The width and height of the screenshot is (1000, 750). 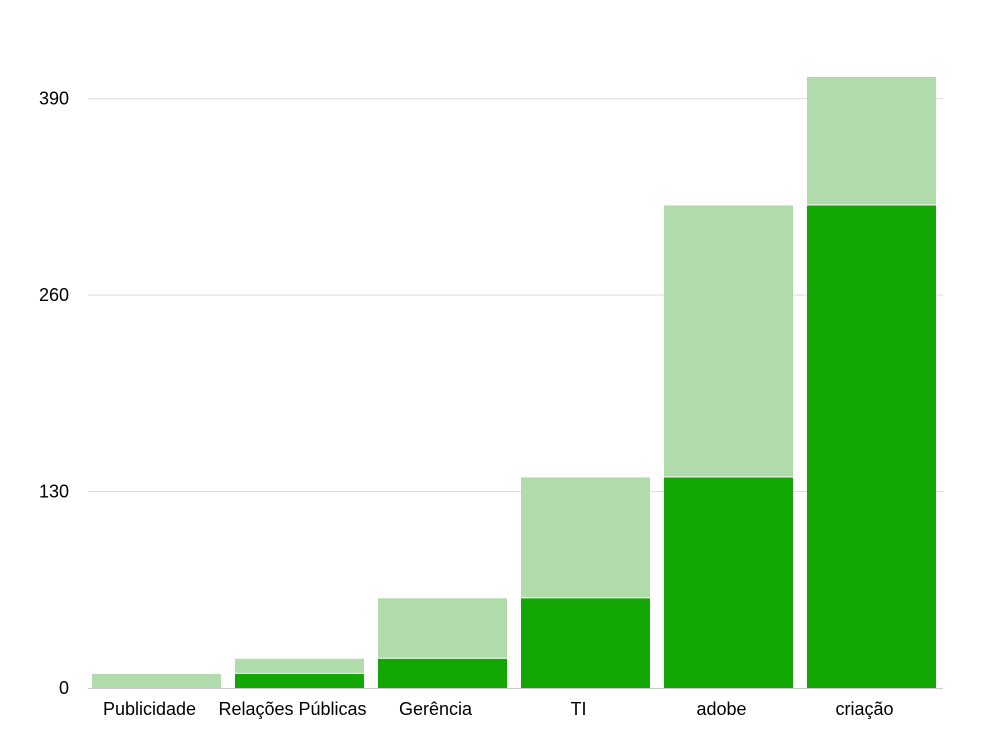 I want to click on x-category-label: adobe, so click(x=721, y=709).